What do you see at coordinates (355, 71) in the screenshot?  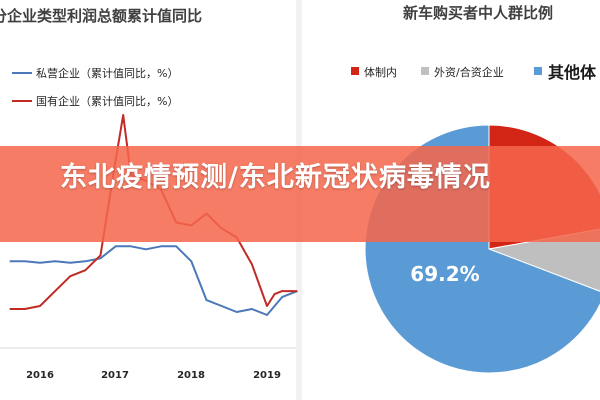 I see `legend-swatch-system` at bounding box center [355, 71].